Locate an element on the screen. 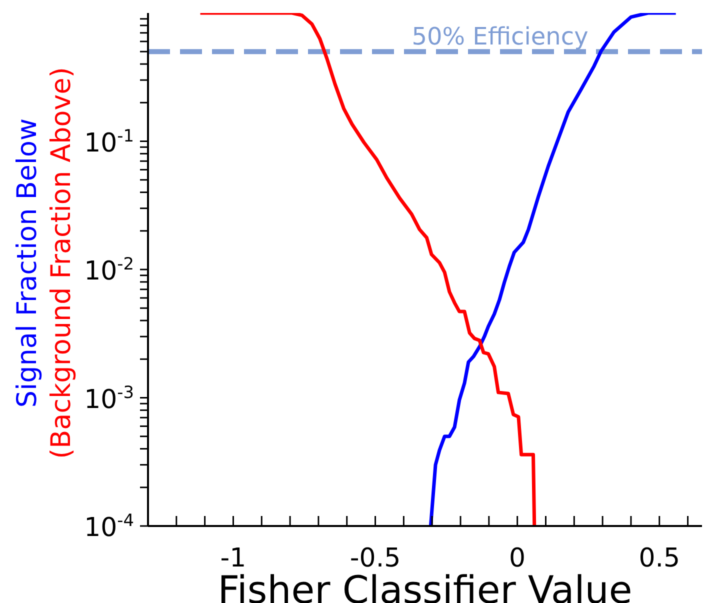 The image size is (714, 603). x-tick-label: 0.5 is located at coordinates (659, 558).